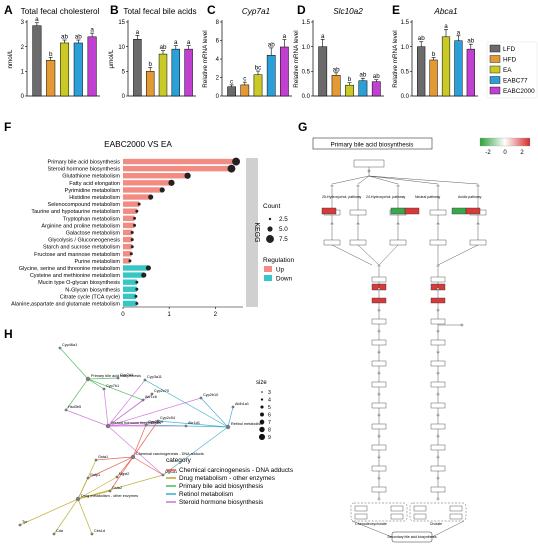  What do you see at coordinates (78, 69) in the screenshot?
I see `bar-eabc77` at bounding box center [78, 69].